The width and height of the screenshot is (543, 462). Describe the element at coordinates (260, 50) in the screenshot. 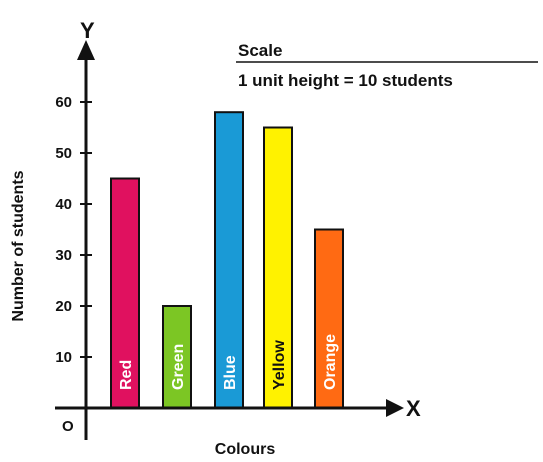

I see `scale-title: Scale` at that location.